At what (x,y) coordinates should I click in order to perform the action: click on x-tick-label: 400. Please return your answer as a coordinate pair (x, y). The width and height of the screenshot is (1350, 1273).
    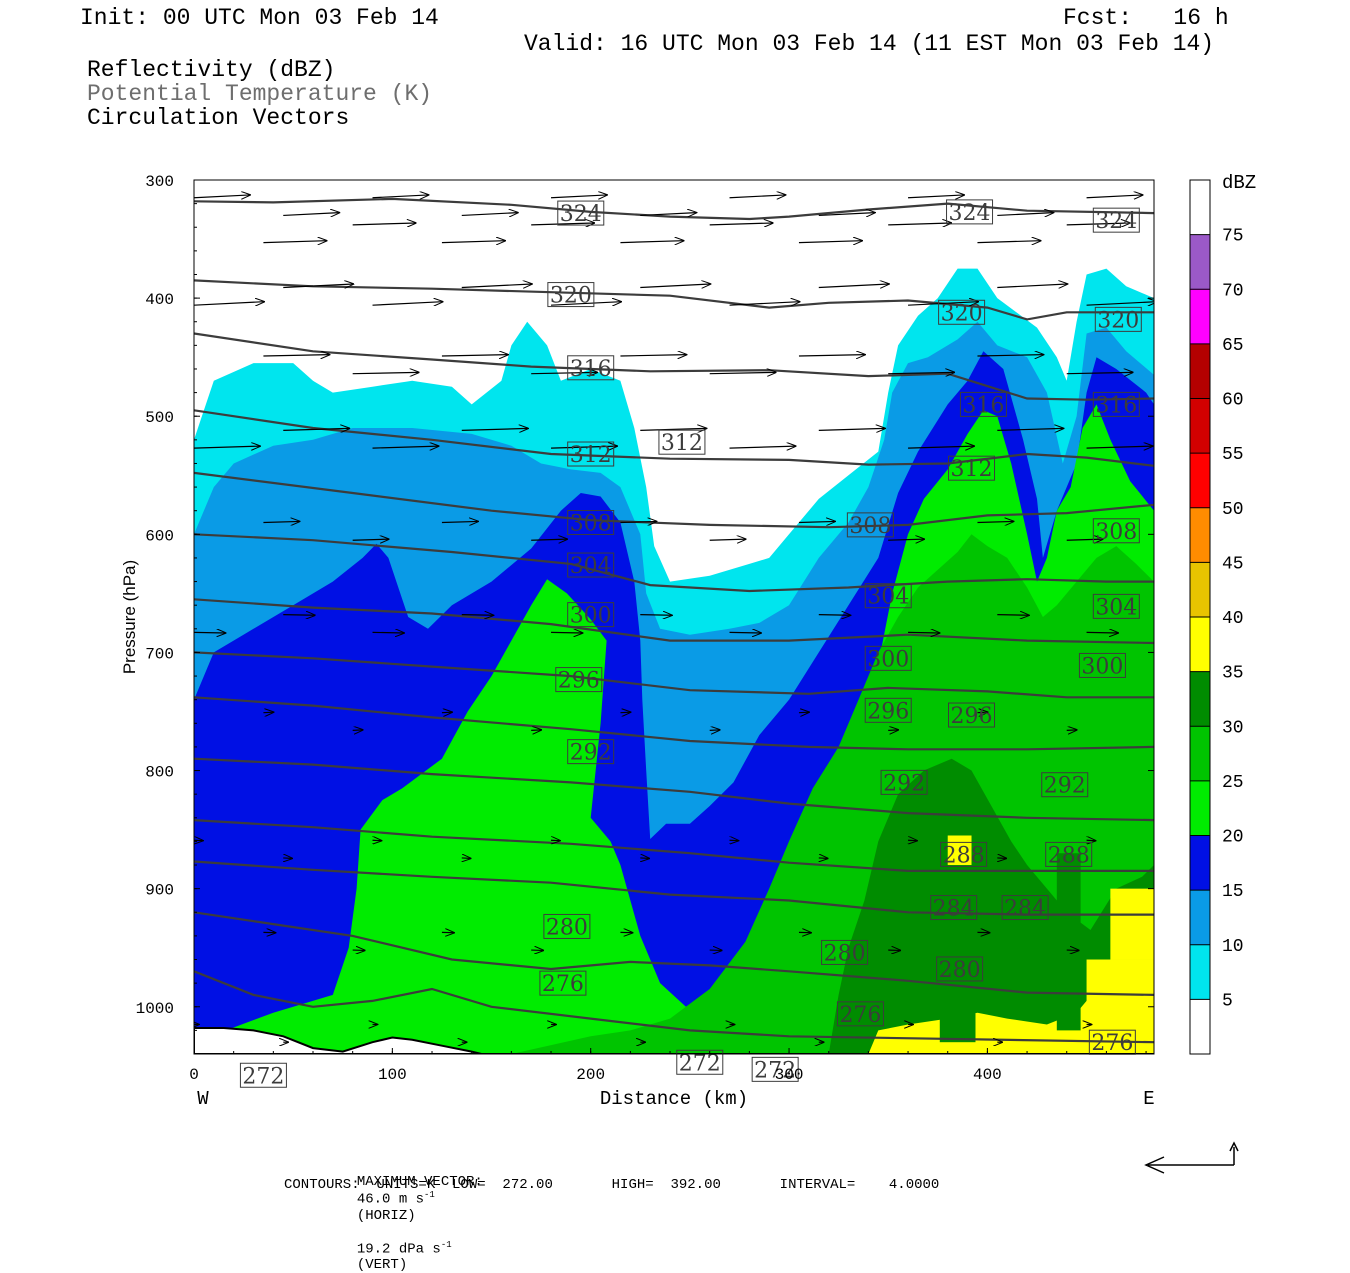
    Looking at the image, I should click on (987, 1075).